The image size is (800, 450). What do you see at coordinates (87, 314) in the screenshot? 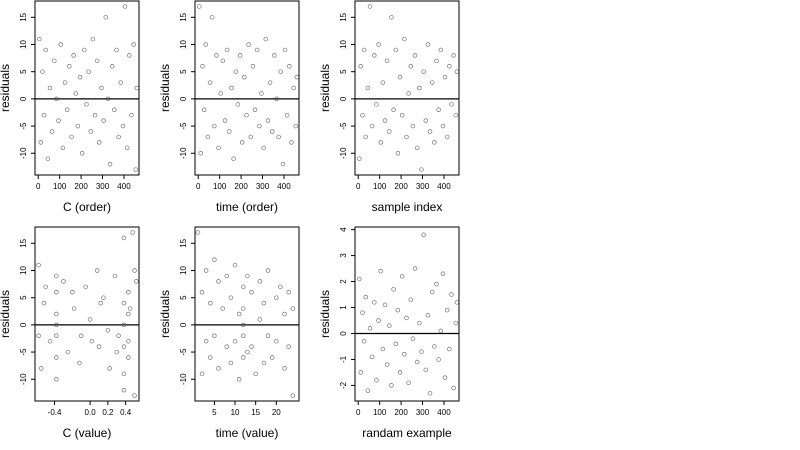
I see `data-points` at bounding box center [87, 314].